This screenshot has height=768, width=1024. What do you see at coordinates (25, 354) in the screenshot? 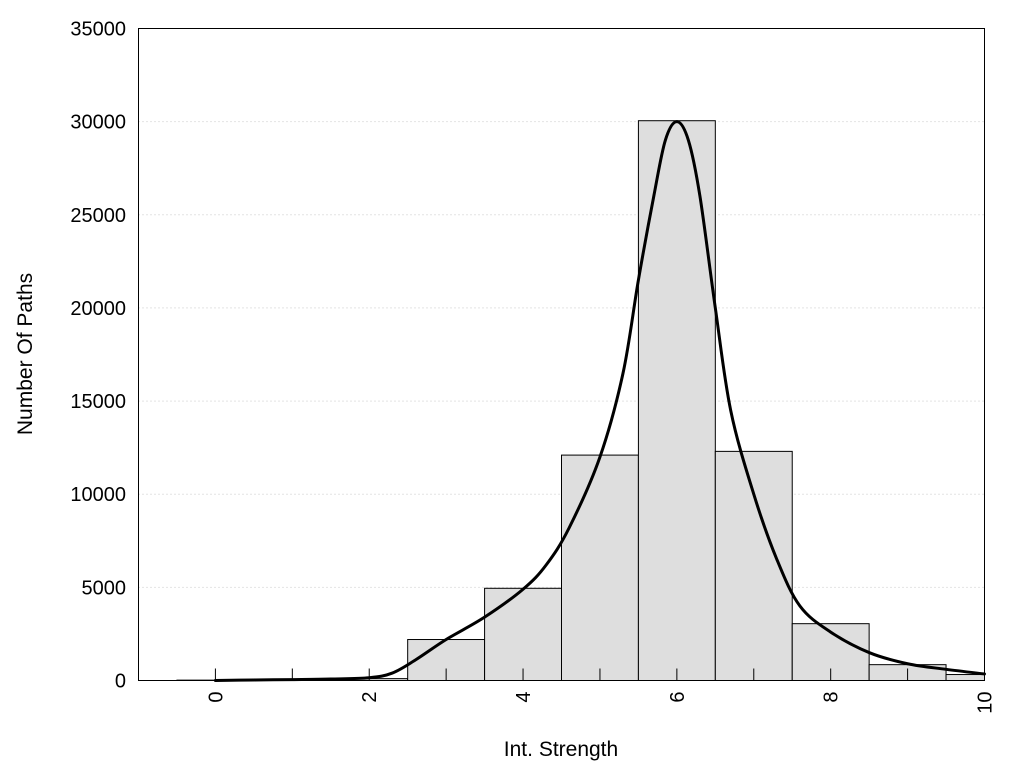
I see `y-axis-label: Number Of Paths` at bounding box center [25, 354].